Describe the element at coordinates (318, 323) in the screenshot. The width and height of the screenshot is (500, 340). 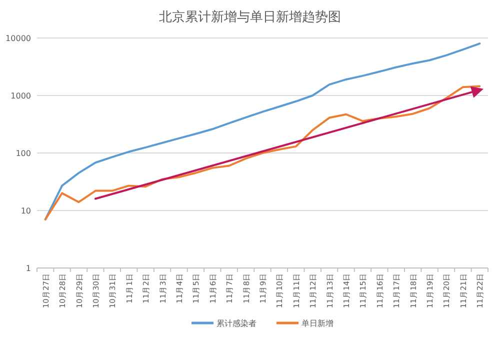
I see `legend-label: 单日新增` at that location.